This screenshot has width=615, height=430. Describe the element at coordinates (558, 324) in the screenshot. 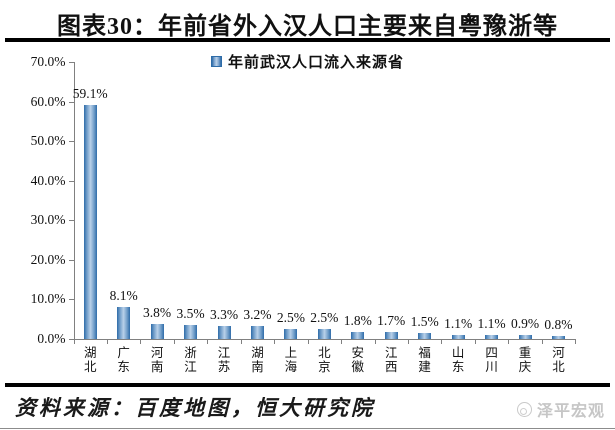

I see `bar-value-label: 0.8%` at that location.